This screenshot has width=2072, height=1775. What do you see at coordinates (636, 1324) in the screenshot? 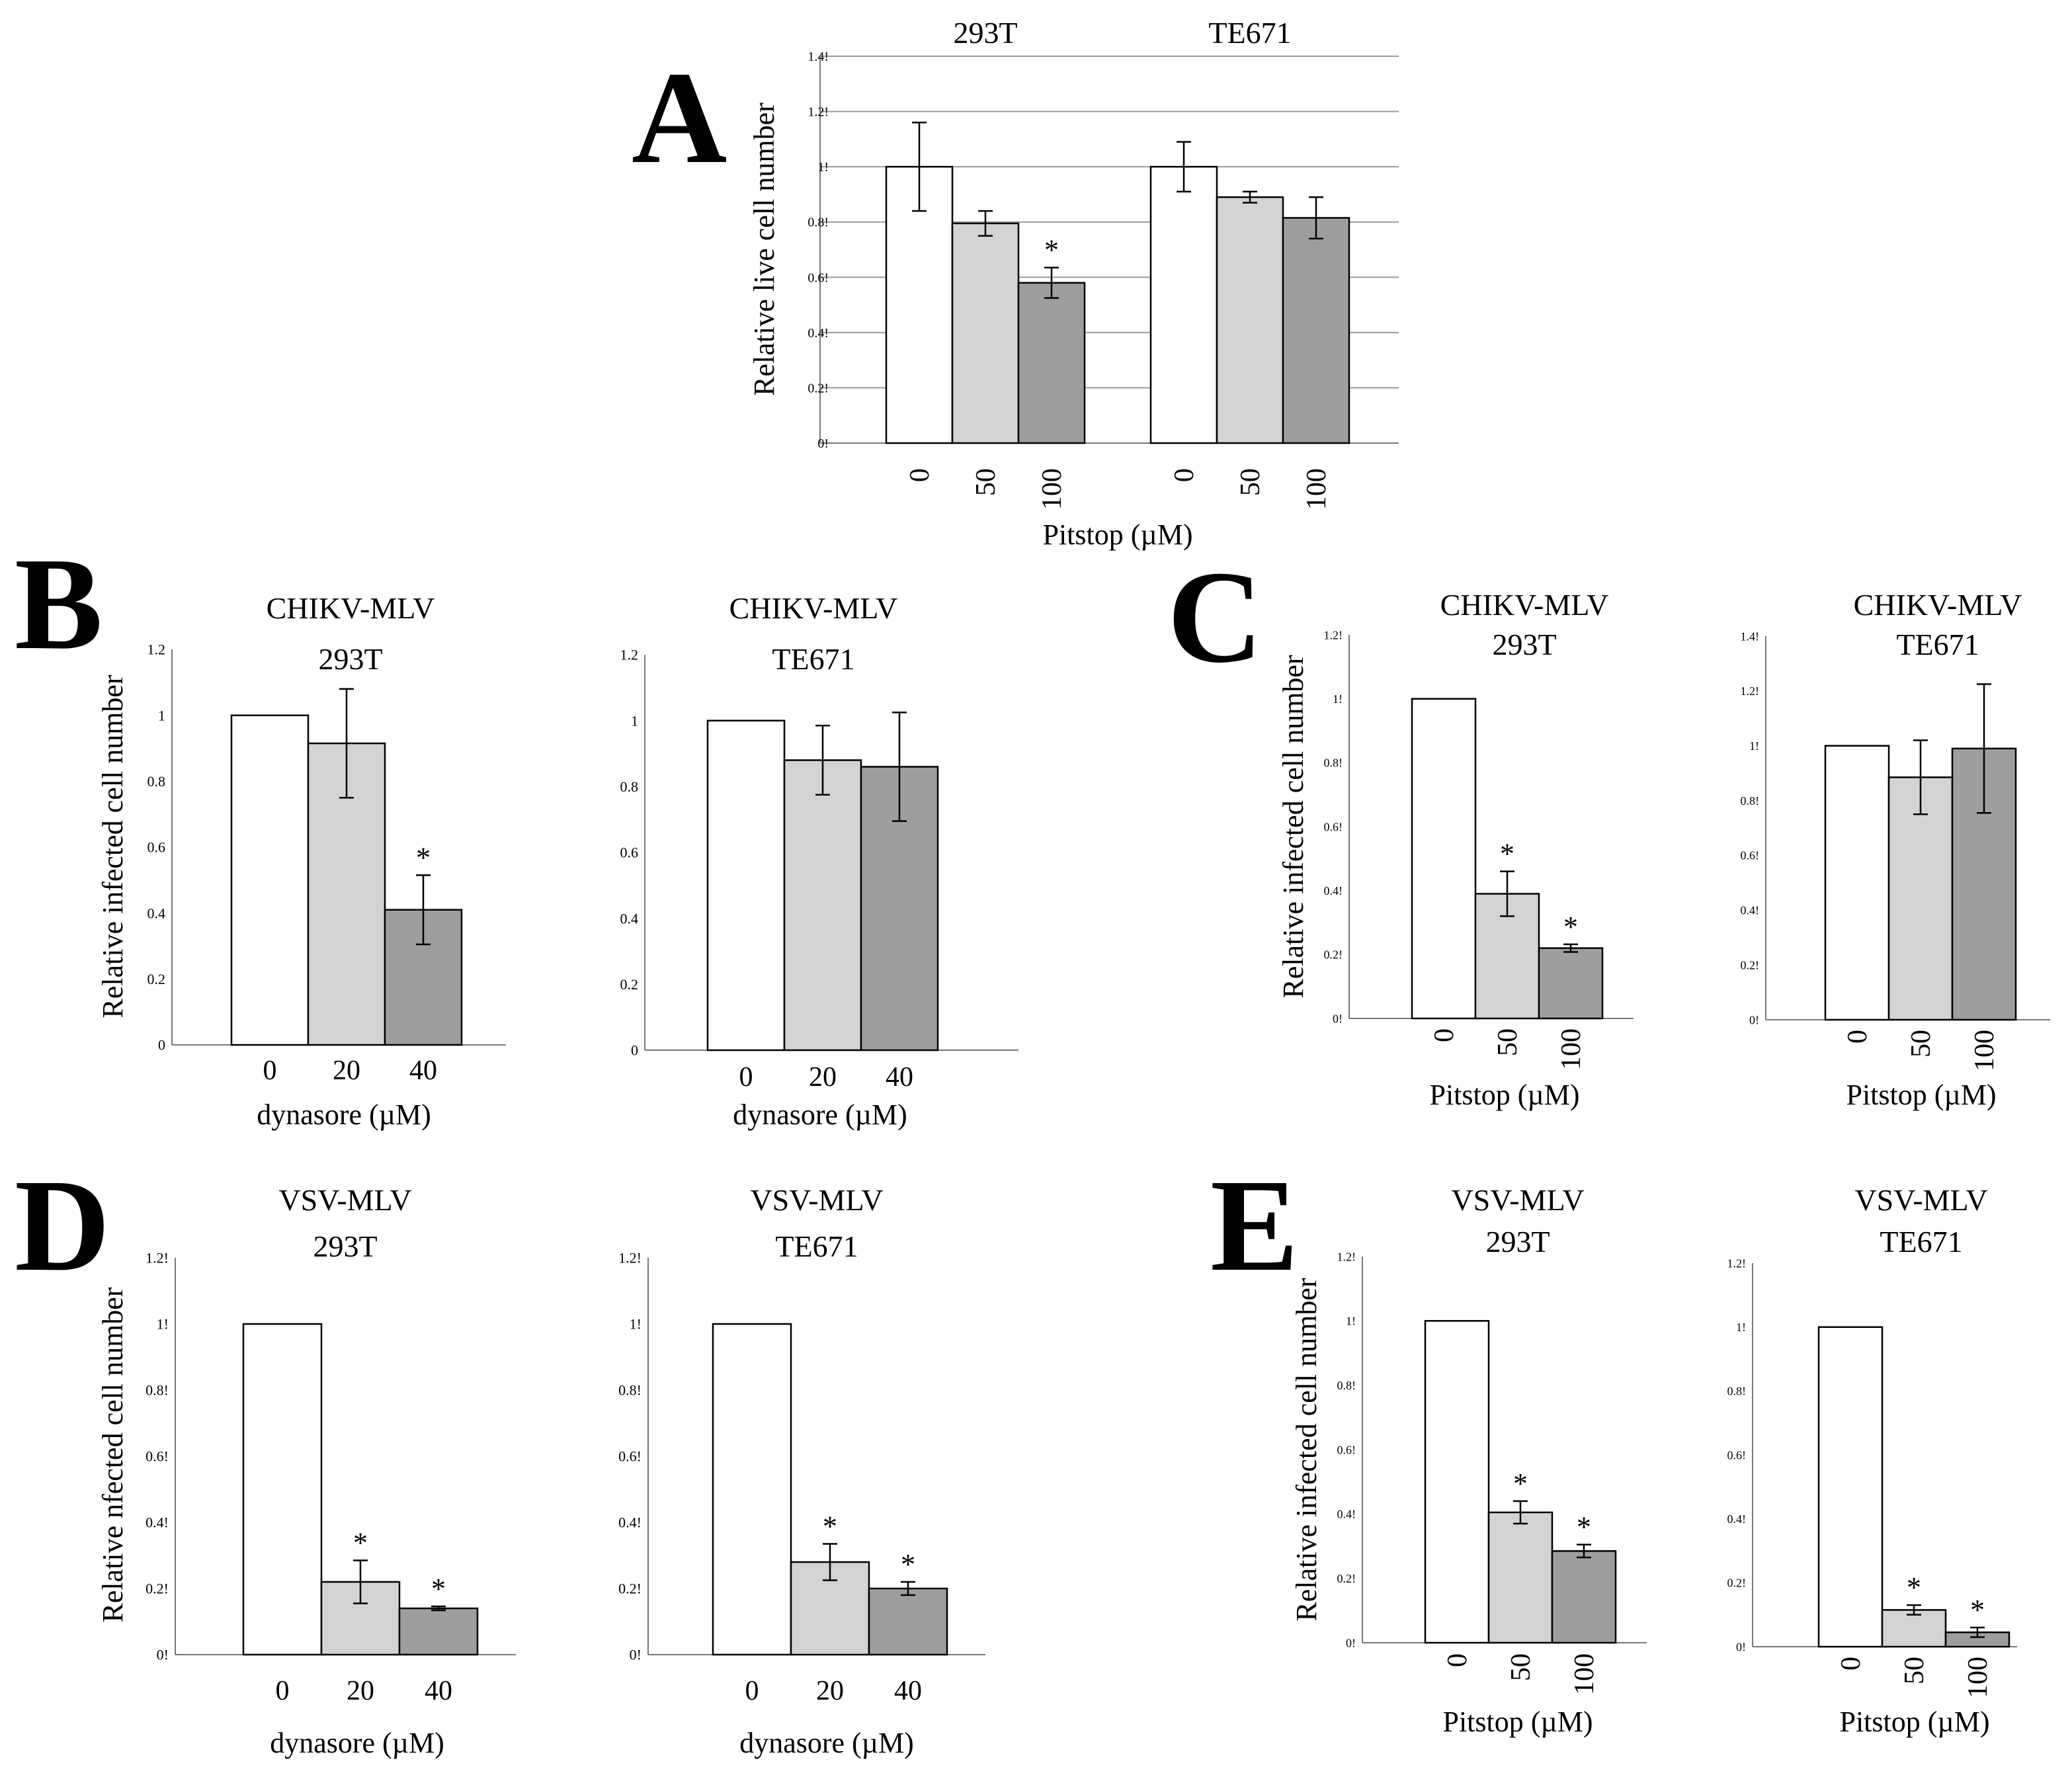
I see `y-tick-label-d2-5: 1!` at bounding box center [636, 1324].